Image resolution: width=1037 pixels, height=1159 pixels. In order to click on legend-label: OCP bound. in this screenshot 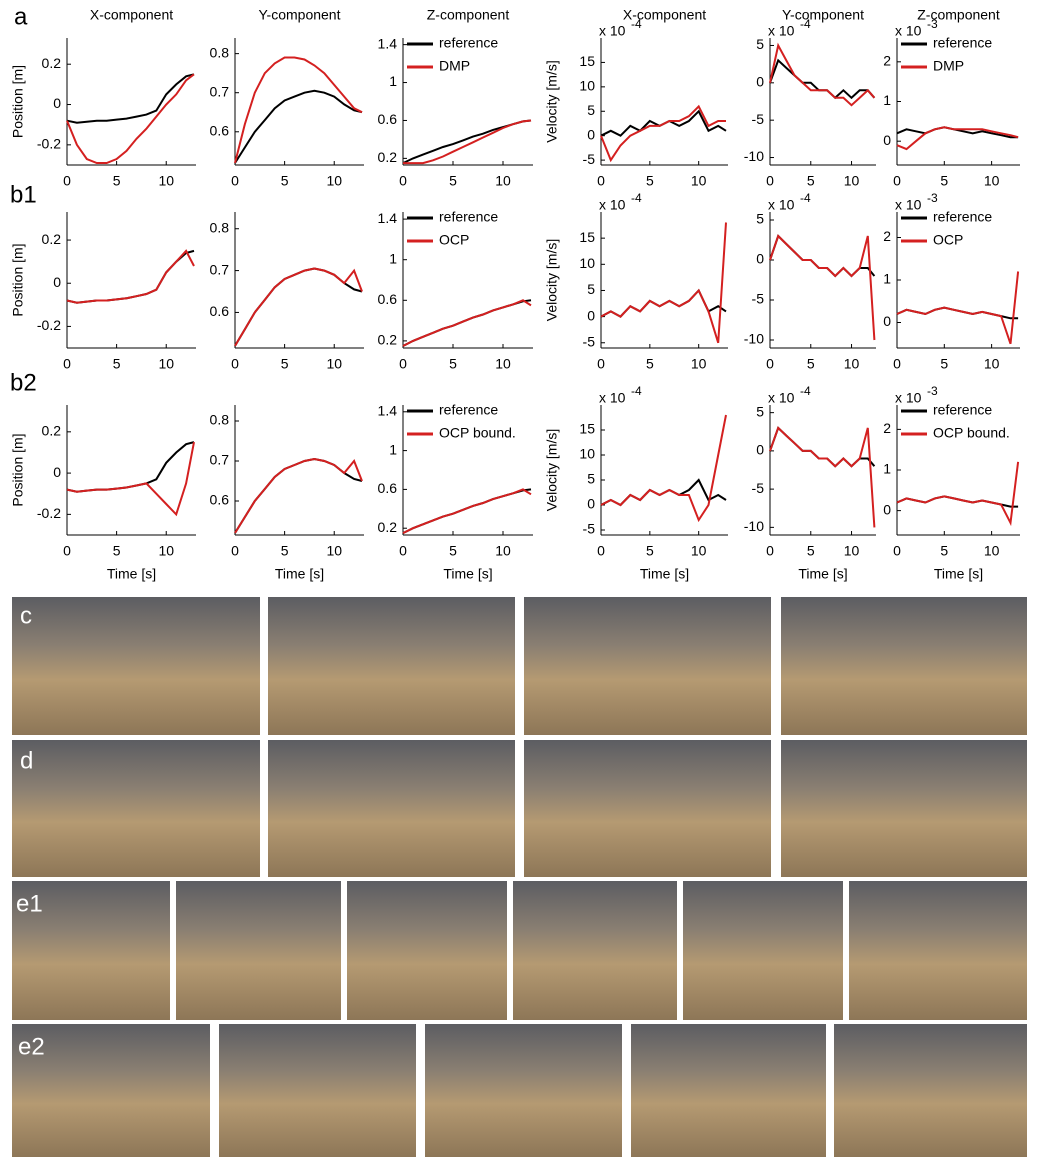, I will do `click(971, 433)`.